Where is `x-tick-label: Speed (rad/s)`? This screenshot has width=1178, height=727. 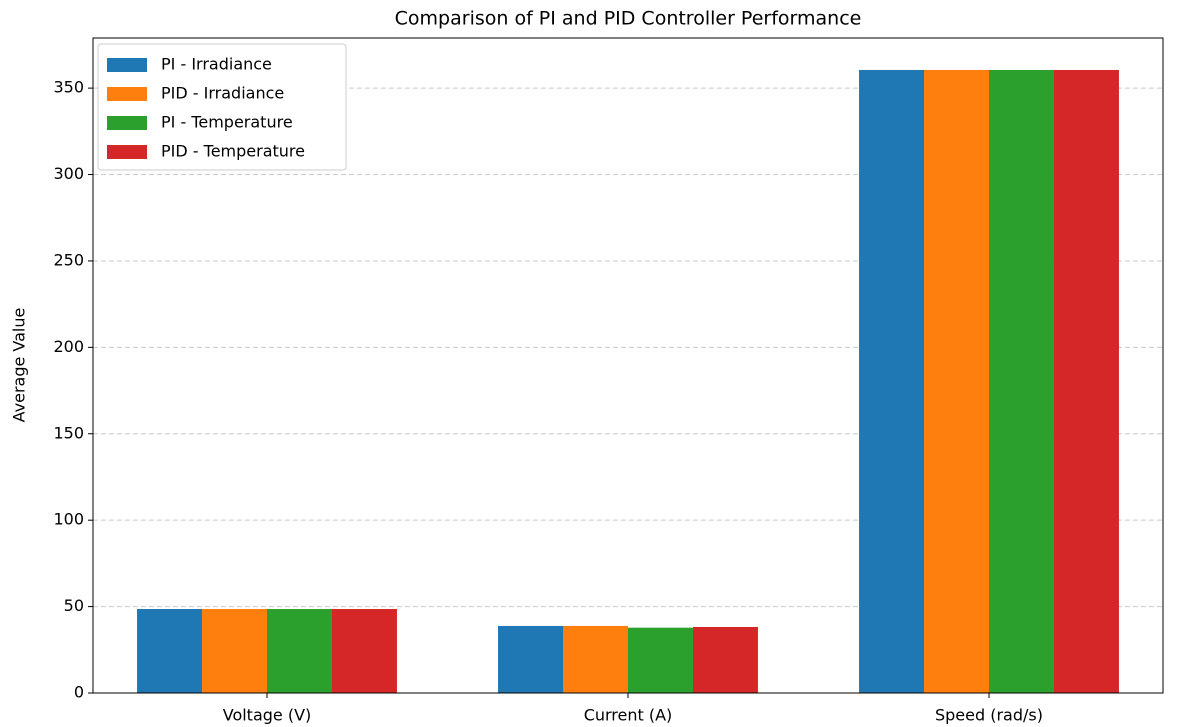
x-tick-label: Speed (rad/s) is located at coordinates (989, 715).